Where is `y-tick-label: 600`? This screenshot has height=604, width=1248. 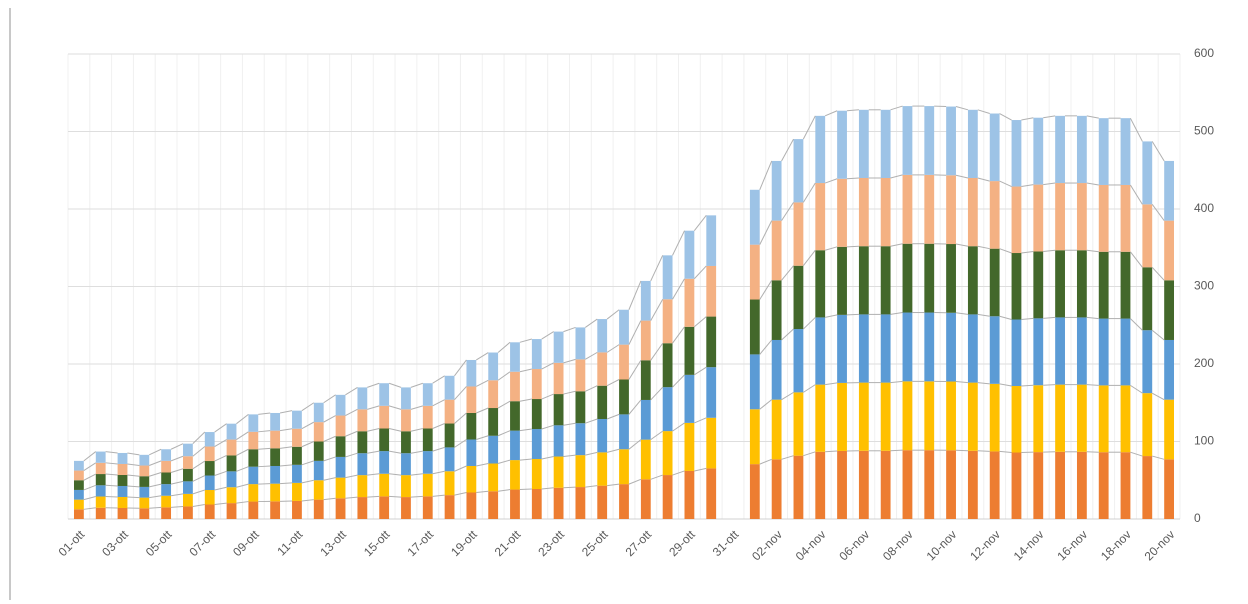
y-tick-label: 600 is located at coordinates (1204, 53).